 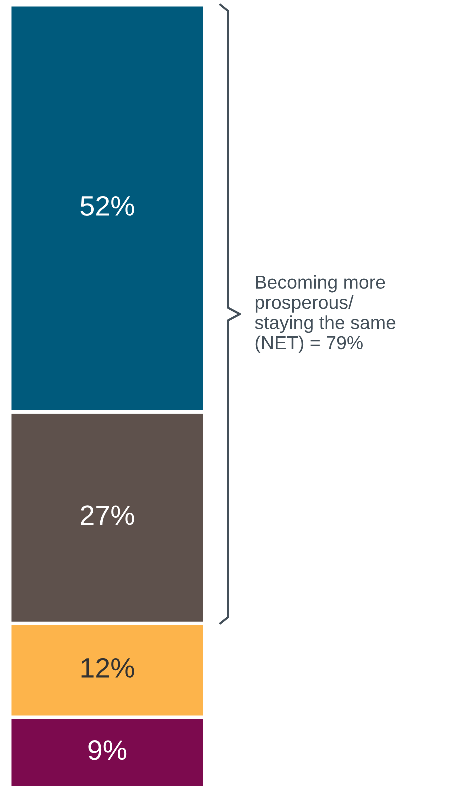 I want to click on data-label: 9%, so click(x=107, y=750).